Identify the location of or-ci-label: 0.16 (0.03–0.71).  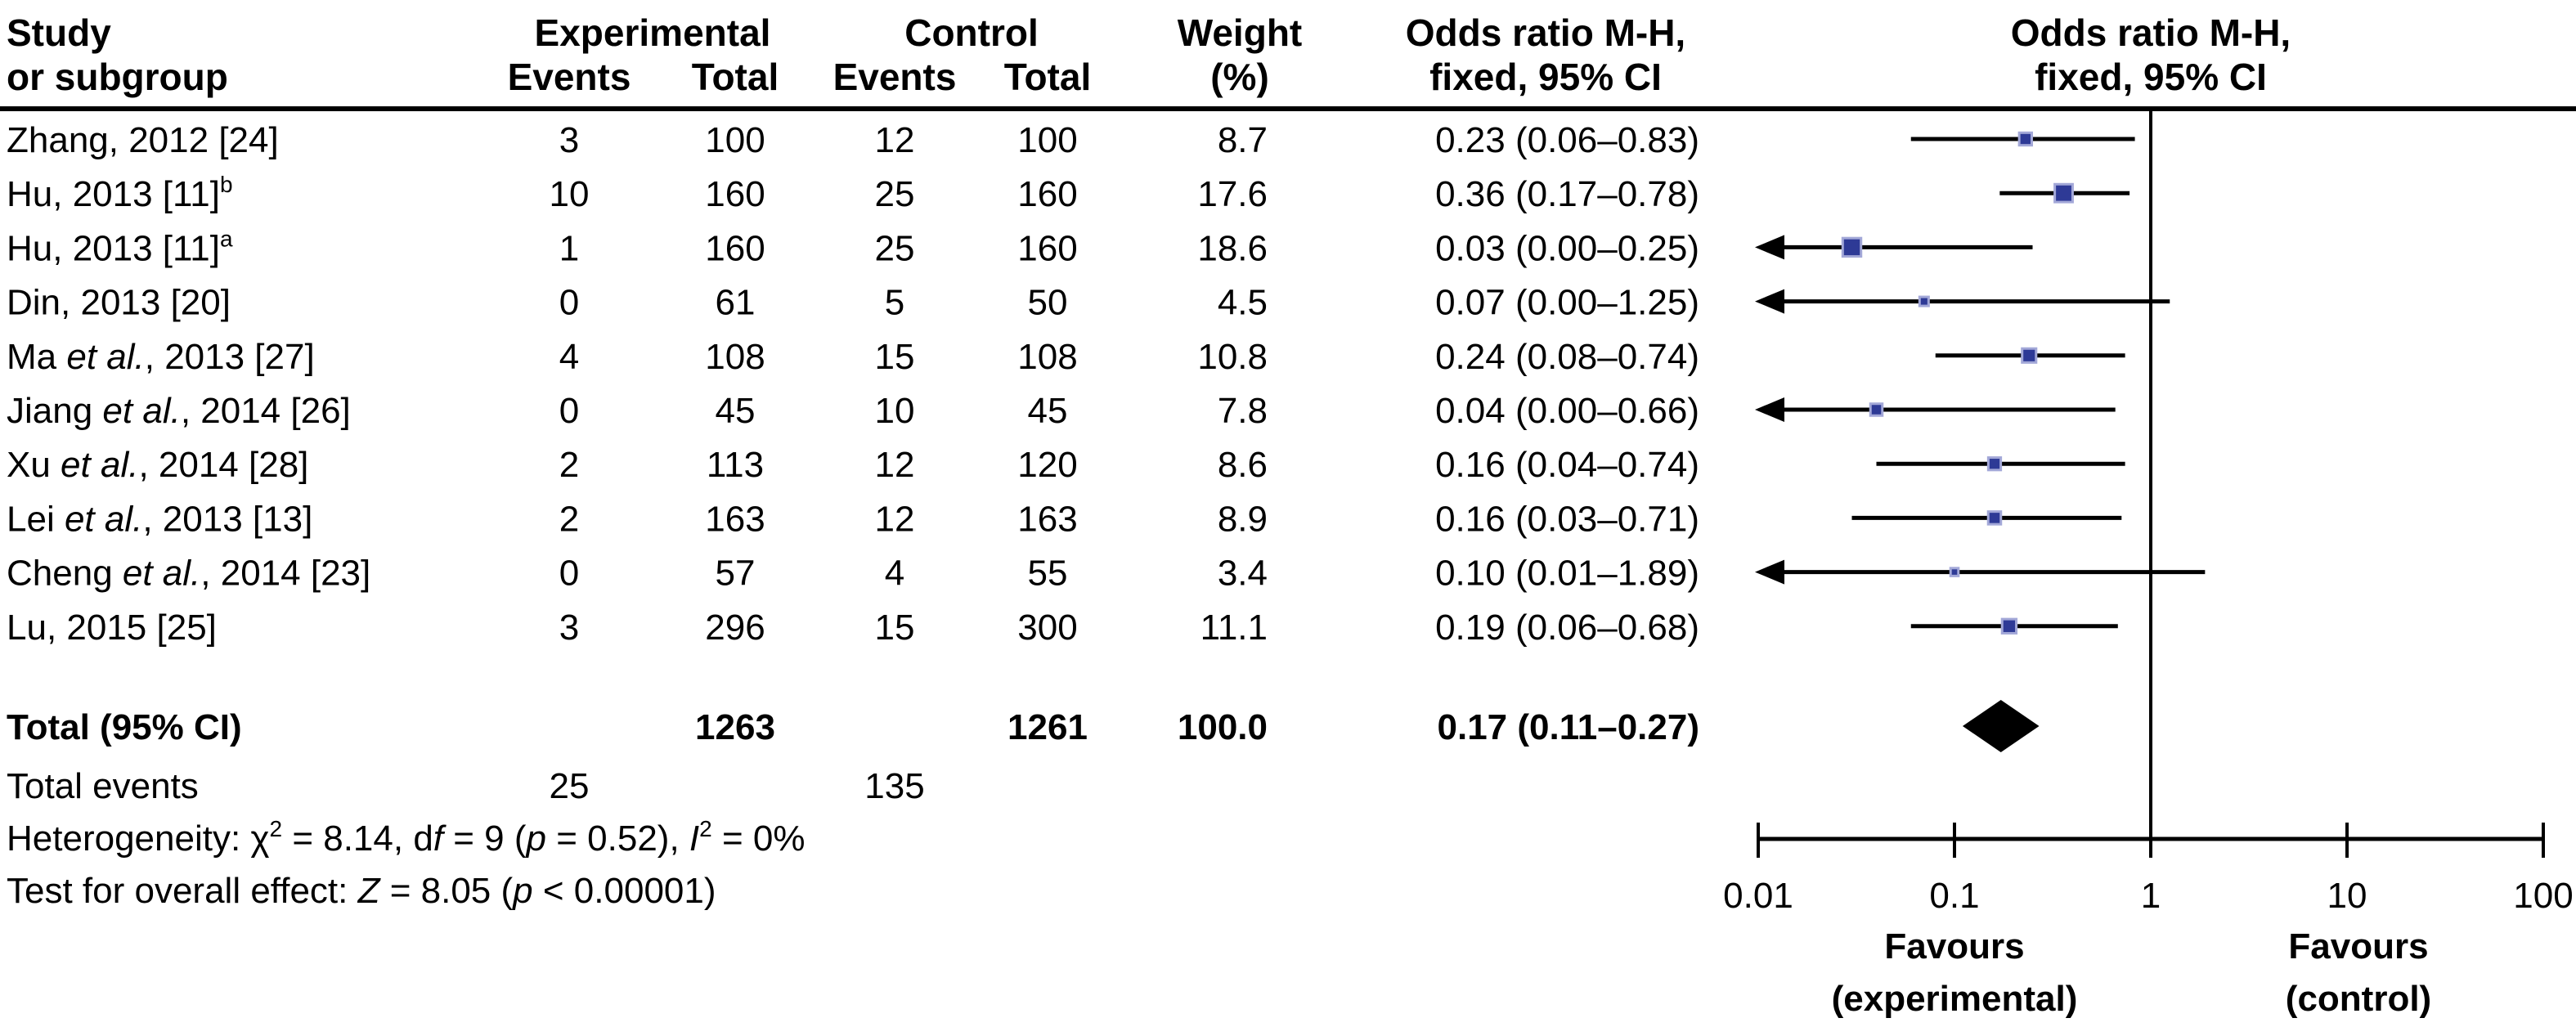
(1567, 519).